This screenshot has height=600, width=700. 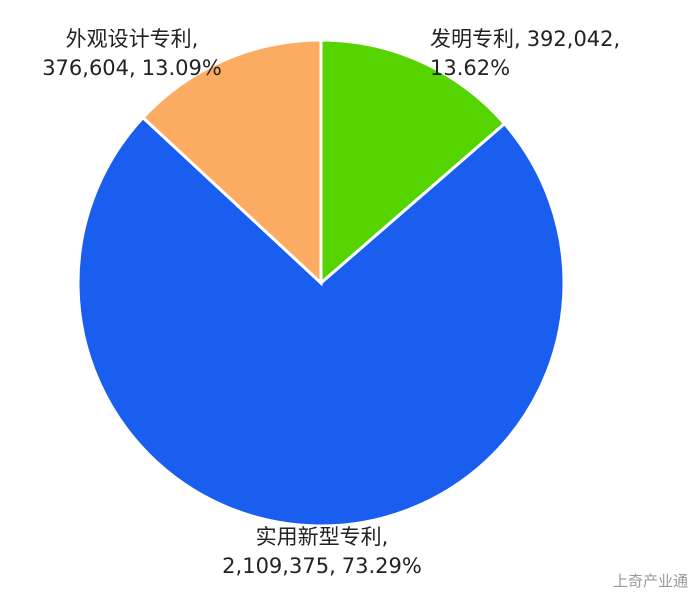 I want to click on value-label: 376,604, so click(x=85, y=68).